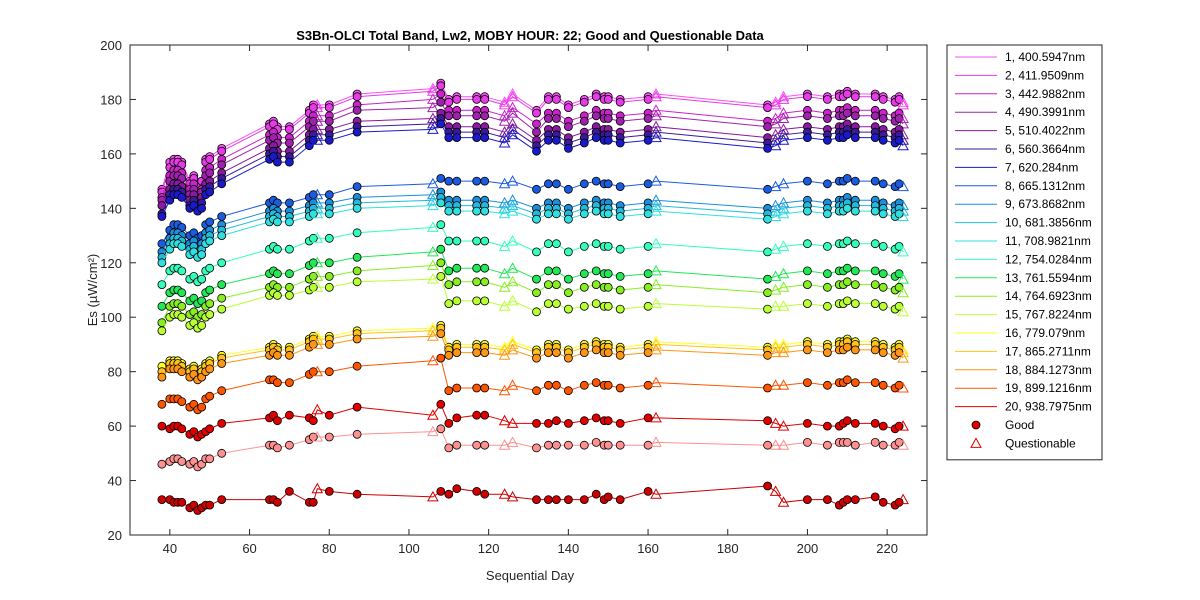 Image resolution: width=1200 pixels, height=600 pixels. I want to click on legend-entry: 18, 884.1273nm, so click(1023, 370).